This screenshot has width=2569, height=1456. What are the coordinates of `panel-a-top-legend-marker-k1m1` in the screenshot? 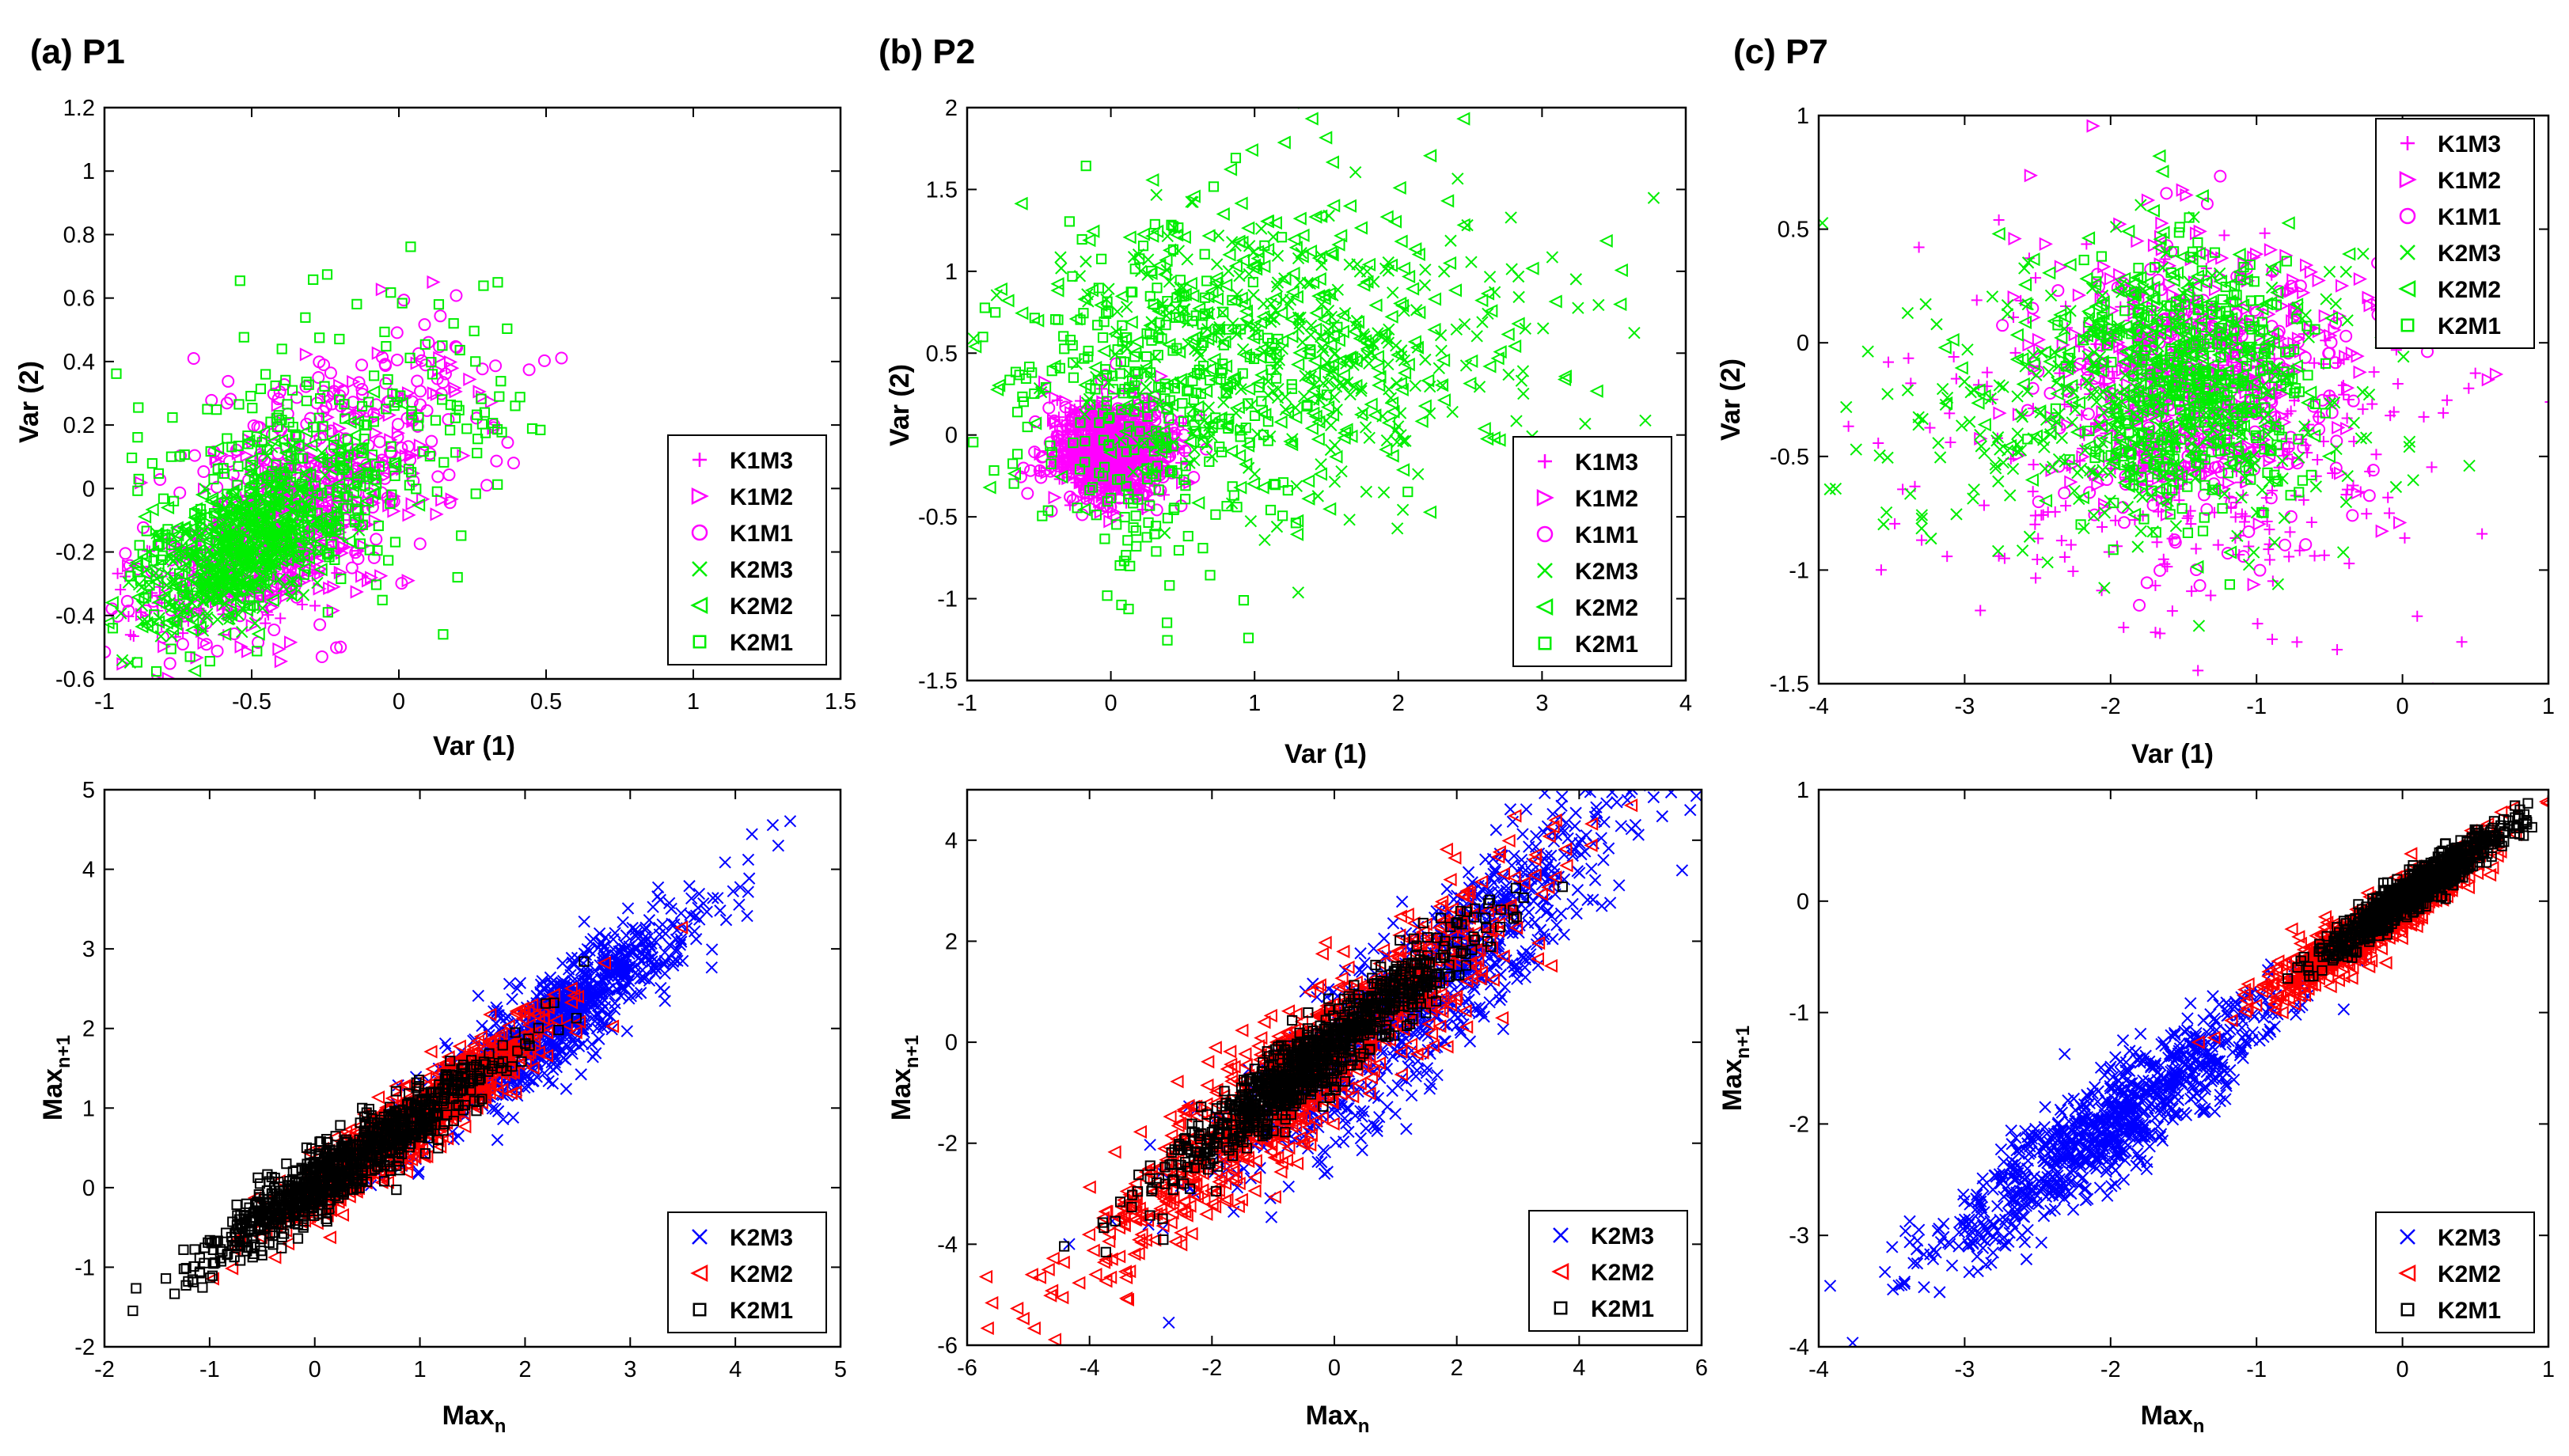 It's located at (699, 532).